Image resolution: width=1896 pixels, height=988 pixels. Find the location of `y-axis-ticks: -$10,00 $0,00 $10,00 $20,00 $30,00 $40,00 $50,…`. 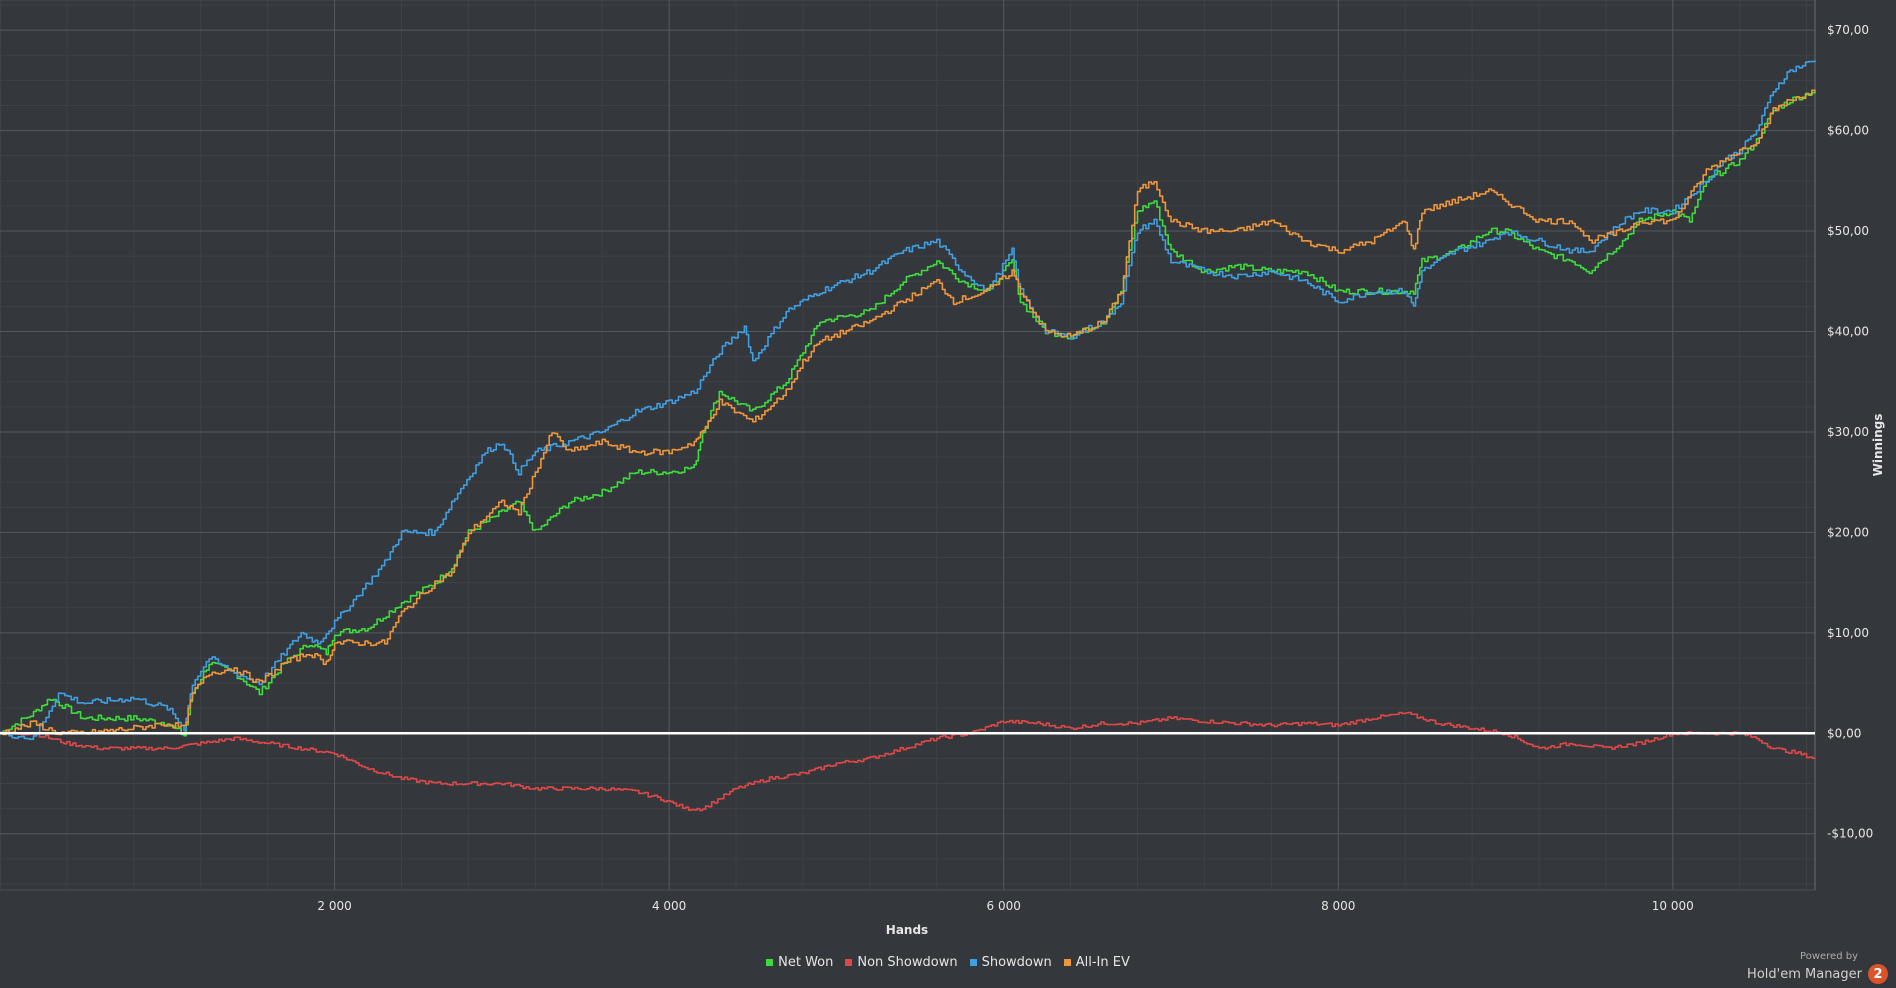

y-axis-ticks: -$10,00 $0,00 $10,00 $20,00 $30,00 $40,00 $50,… is located at coordinates (1850, 432).